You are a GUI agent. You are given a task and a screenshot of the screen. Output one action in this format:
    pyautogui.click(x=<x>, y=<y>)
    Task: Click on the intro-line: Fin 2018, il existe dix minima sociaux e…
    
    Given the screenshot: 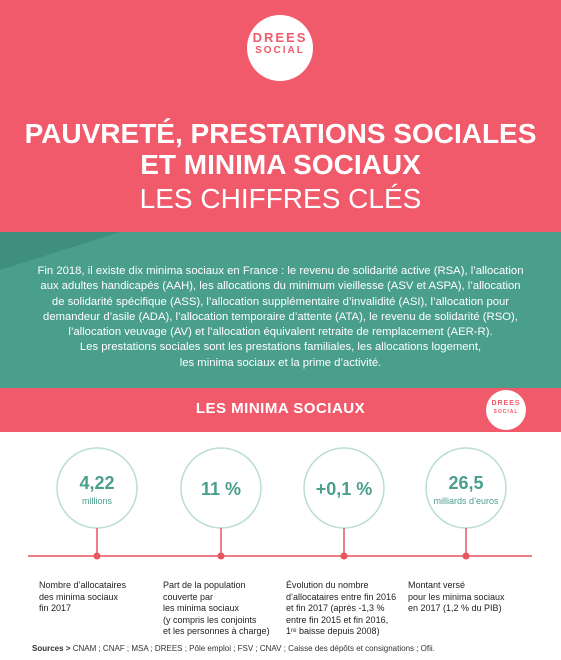 What is the action you would take?
    pyautogui.click(x=280, y=271)
    